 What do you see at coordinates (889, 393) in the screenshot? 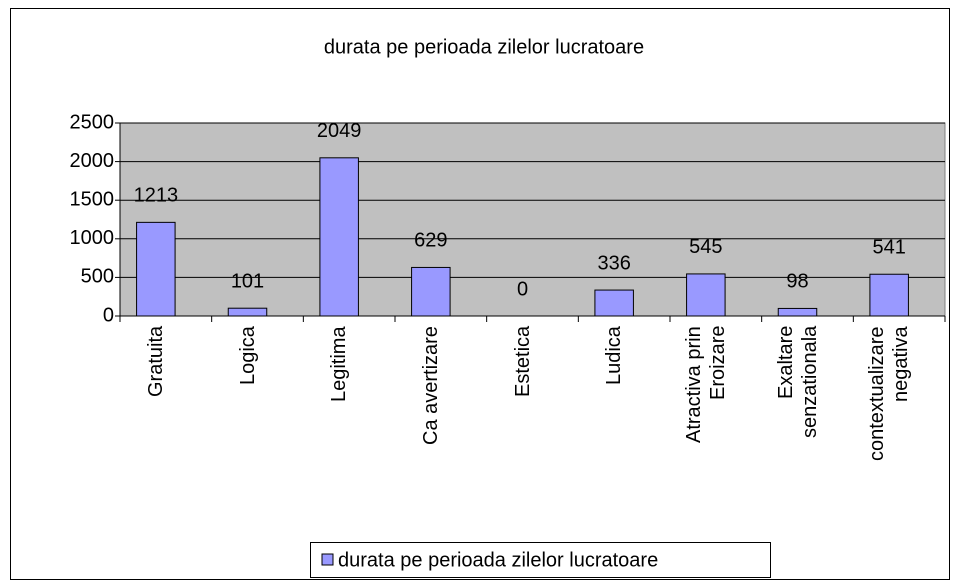
I see `x-tick-label: contextualizare negativa` at bounding box center [889, 393].